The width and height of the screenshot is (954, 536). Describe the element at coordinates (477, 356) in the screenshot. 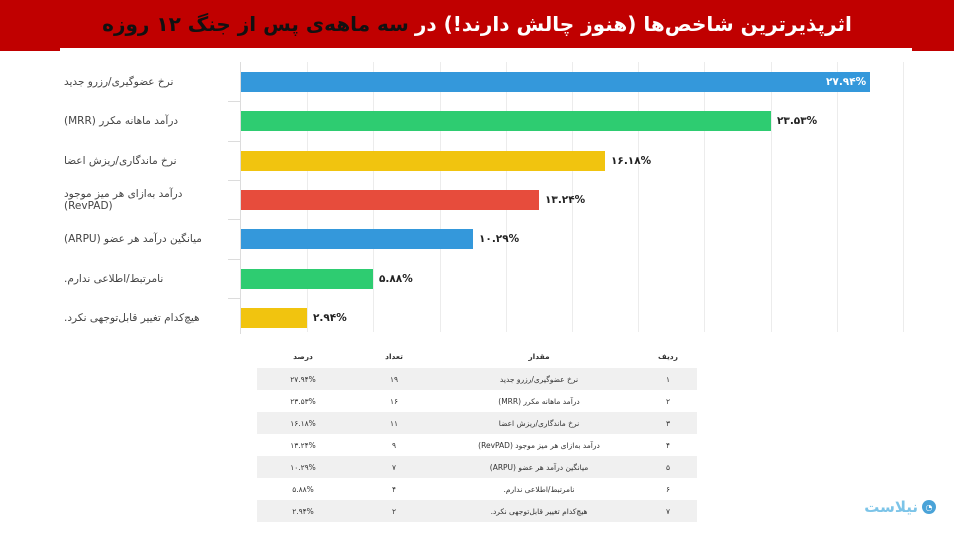

I see `table-header-row: ردیف مقدار تعداد درصد` at that location.